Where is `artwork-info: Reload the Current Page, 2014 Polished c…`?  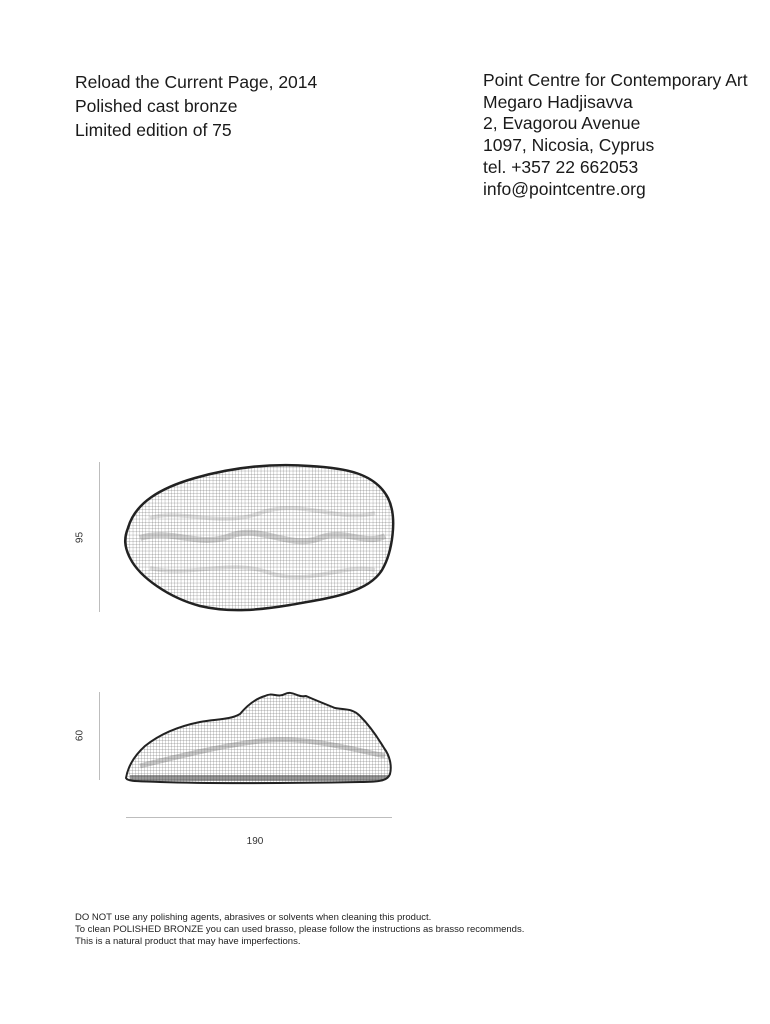 artwork-info: Reload the Current Page, 2014 Polished c… is located at coordinates (196, 106).